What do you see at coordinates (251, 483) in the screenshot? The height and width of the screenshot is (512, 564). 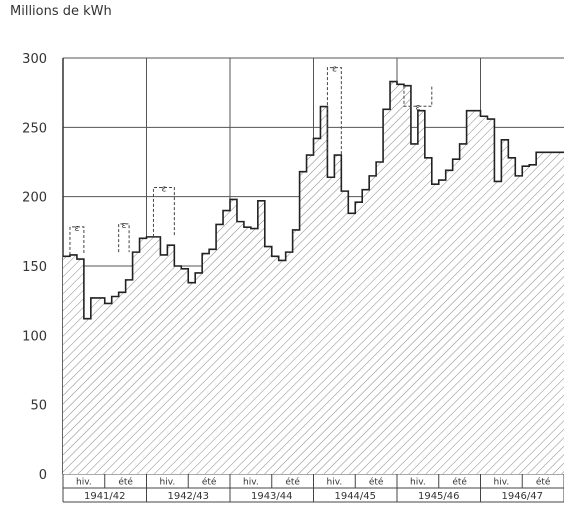 I see `season-label-2-0: hiv.` at bounding box center [251, 483].